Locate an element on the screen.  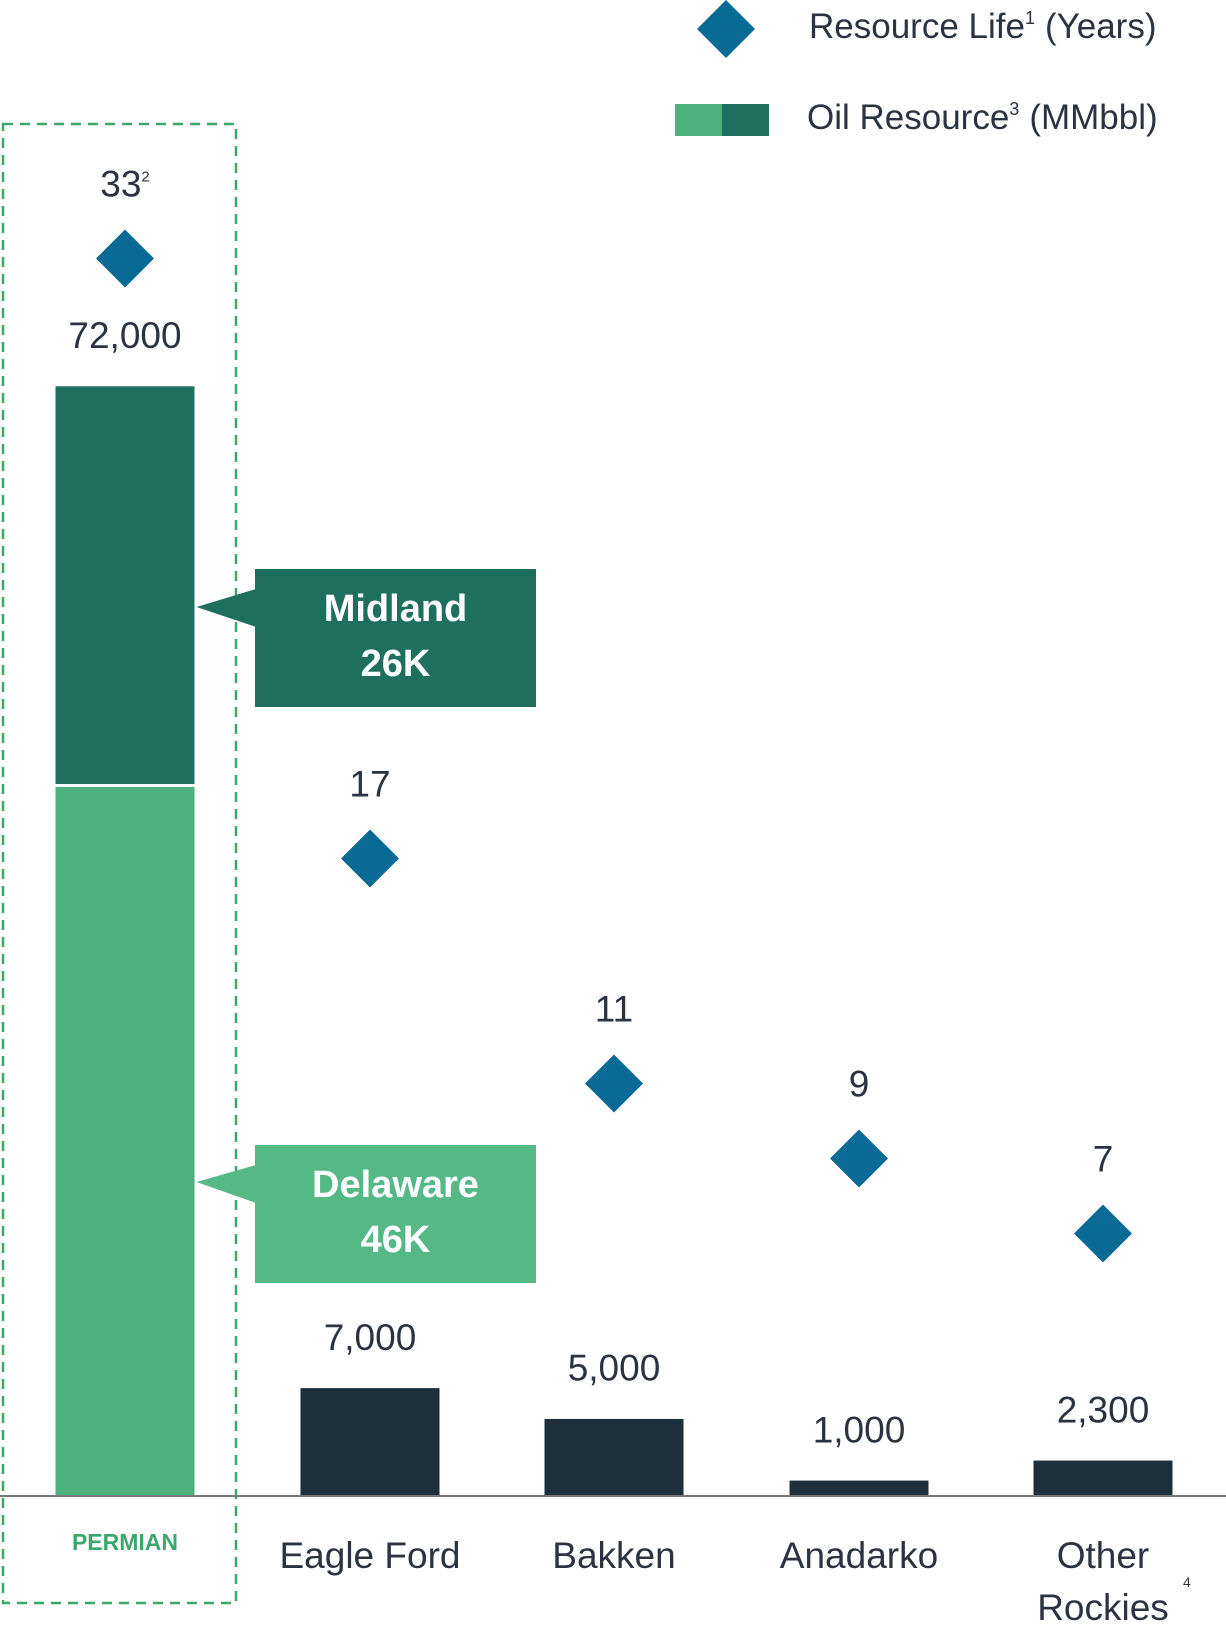
diamond-label: 9 is located at coordinates (859, 1083).